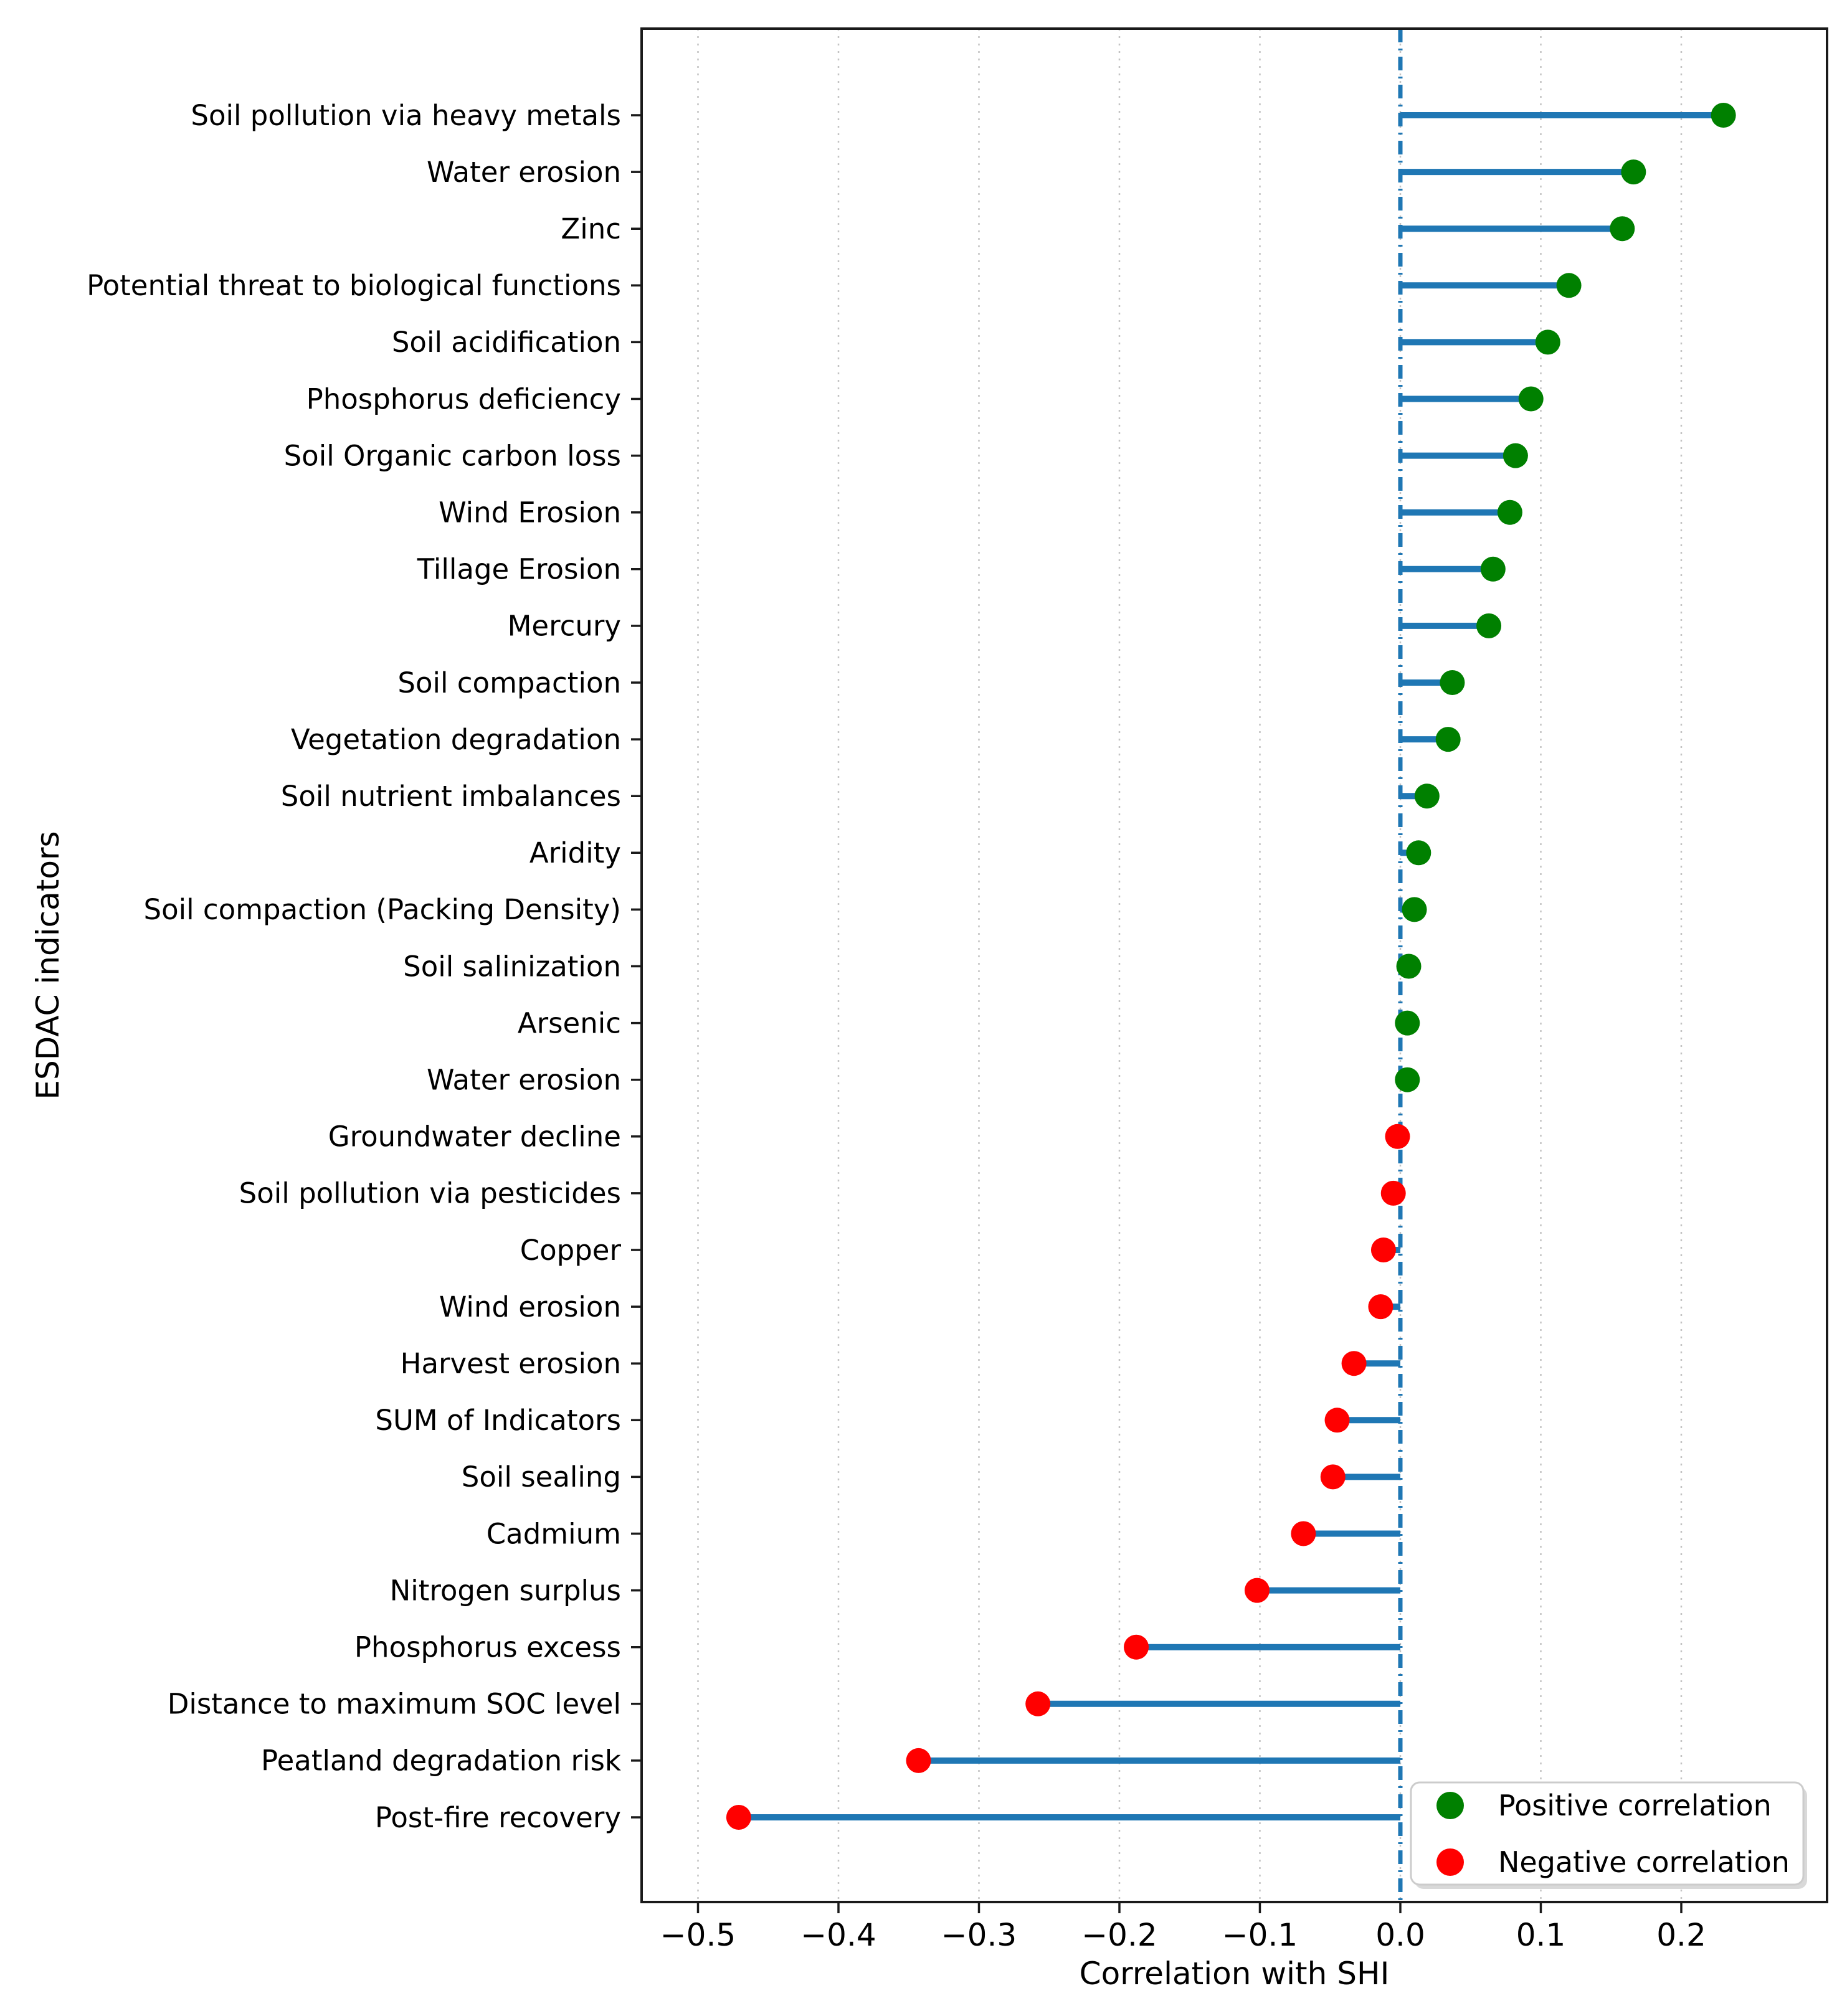 This screenshot has width=1842, height=2016. Describe the element at coordinates (382, 909) in the screenshot. I see `category-label: Soil compaction (Packing Density)` at that location.